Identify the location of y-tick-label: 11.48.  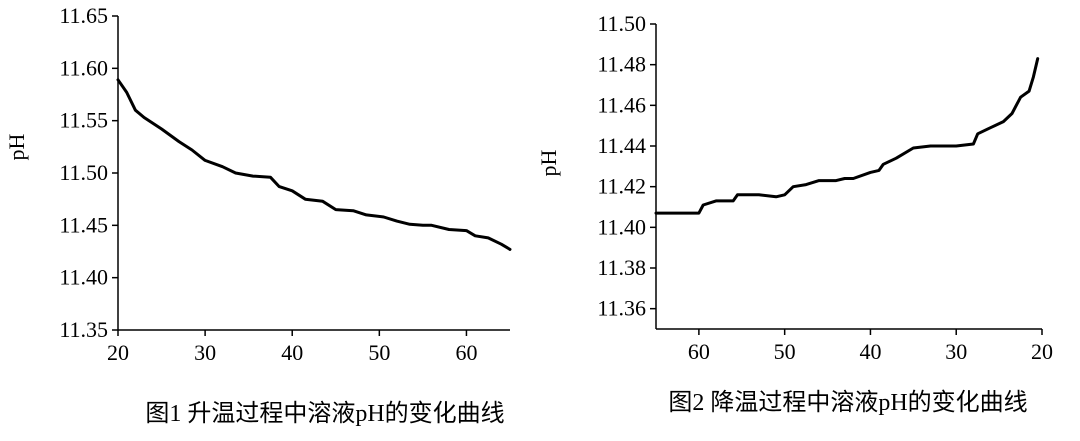
(621, 64).